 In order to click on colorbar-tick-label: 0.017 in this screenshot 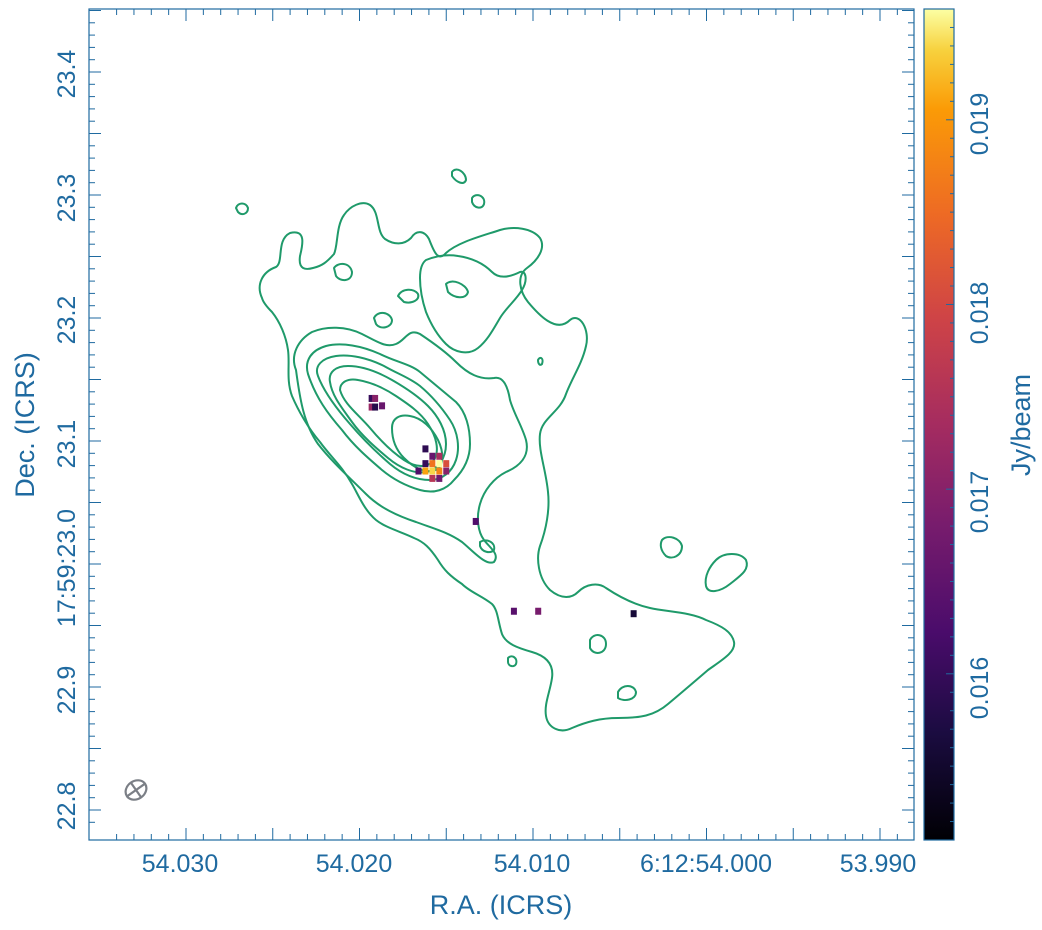, I will do `click(980, 502)`.